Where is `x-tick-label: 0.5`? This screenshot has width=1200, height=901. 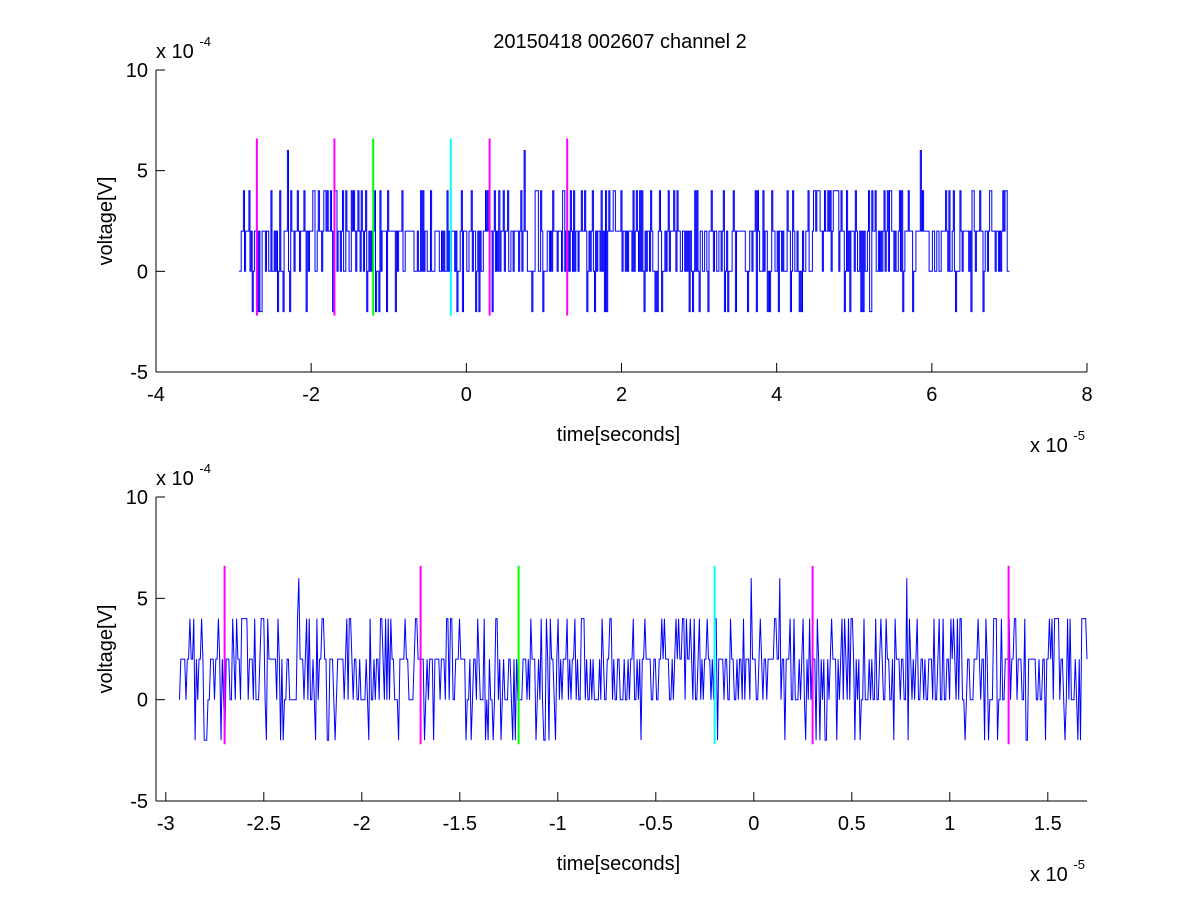
x-tick-label: 0.5 is located at coordinates (852, 824).